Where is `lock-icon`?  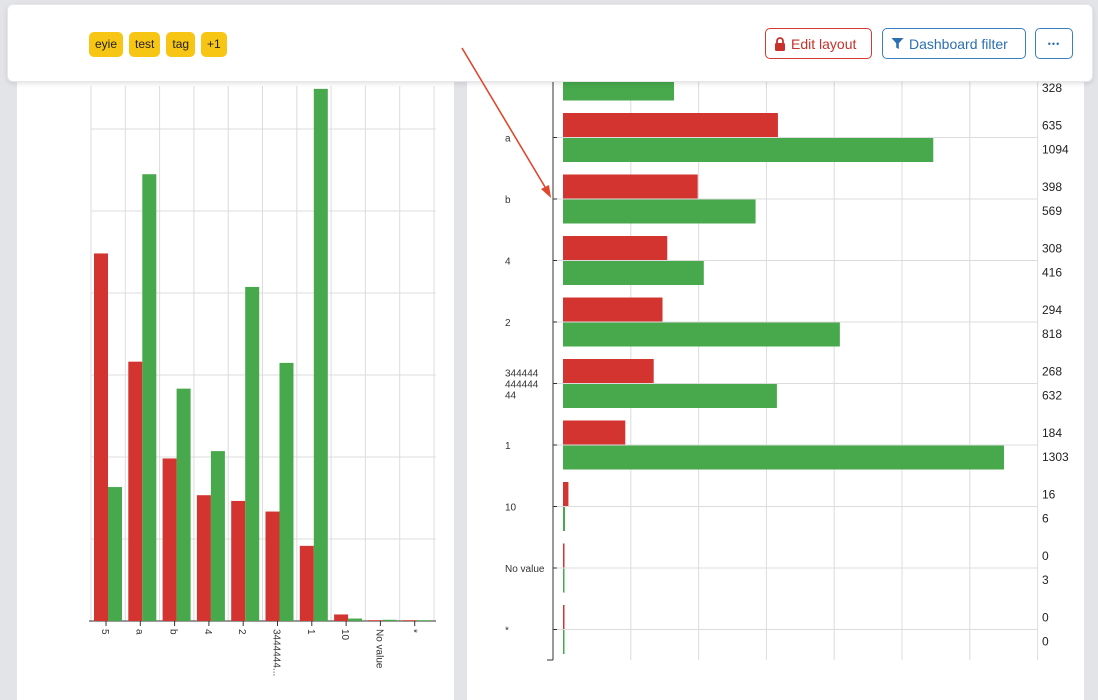
lock-icon is located at coordinates (780, 43).